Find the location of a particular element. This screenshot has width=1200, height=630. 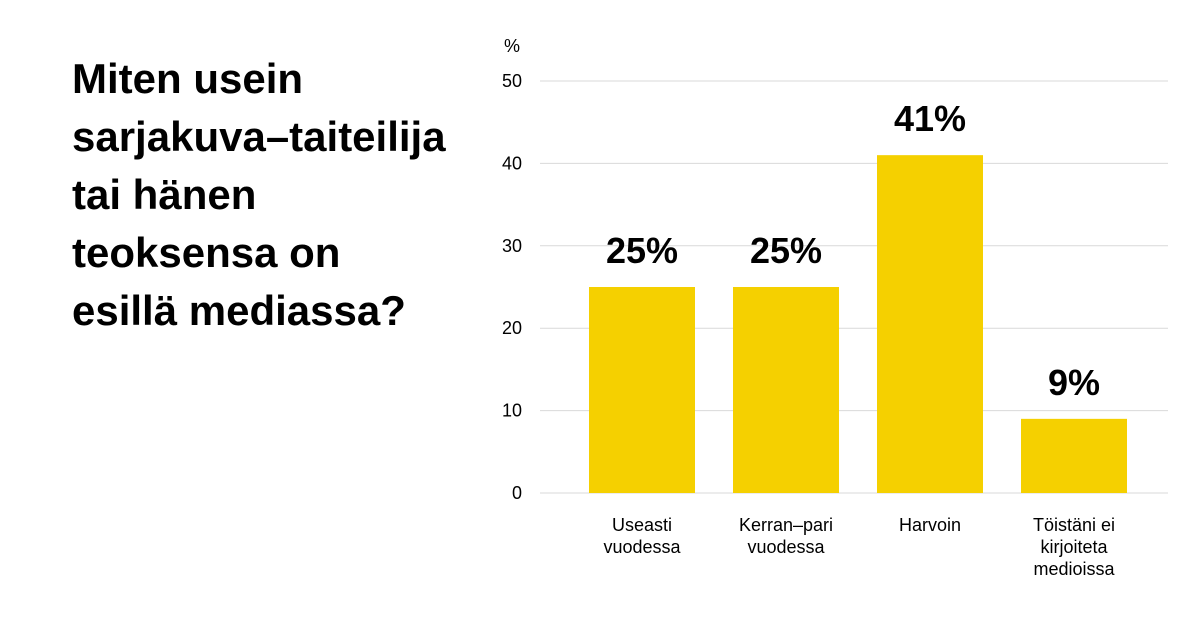

category-label-3: Töistäni ei kirjoiteta medioissa is located at coordinates (1074, 547).